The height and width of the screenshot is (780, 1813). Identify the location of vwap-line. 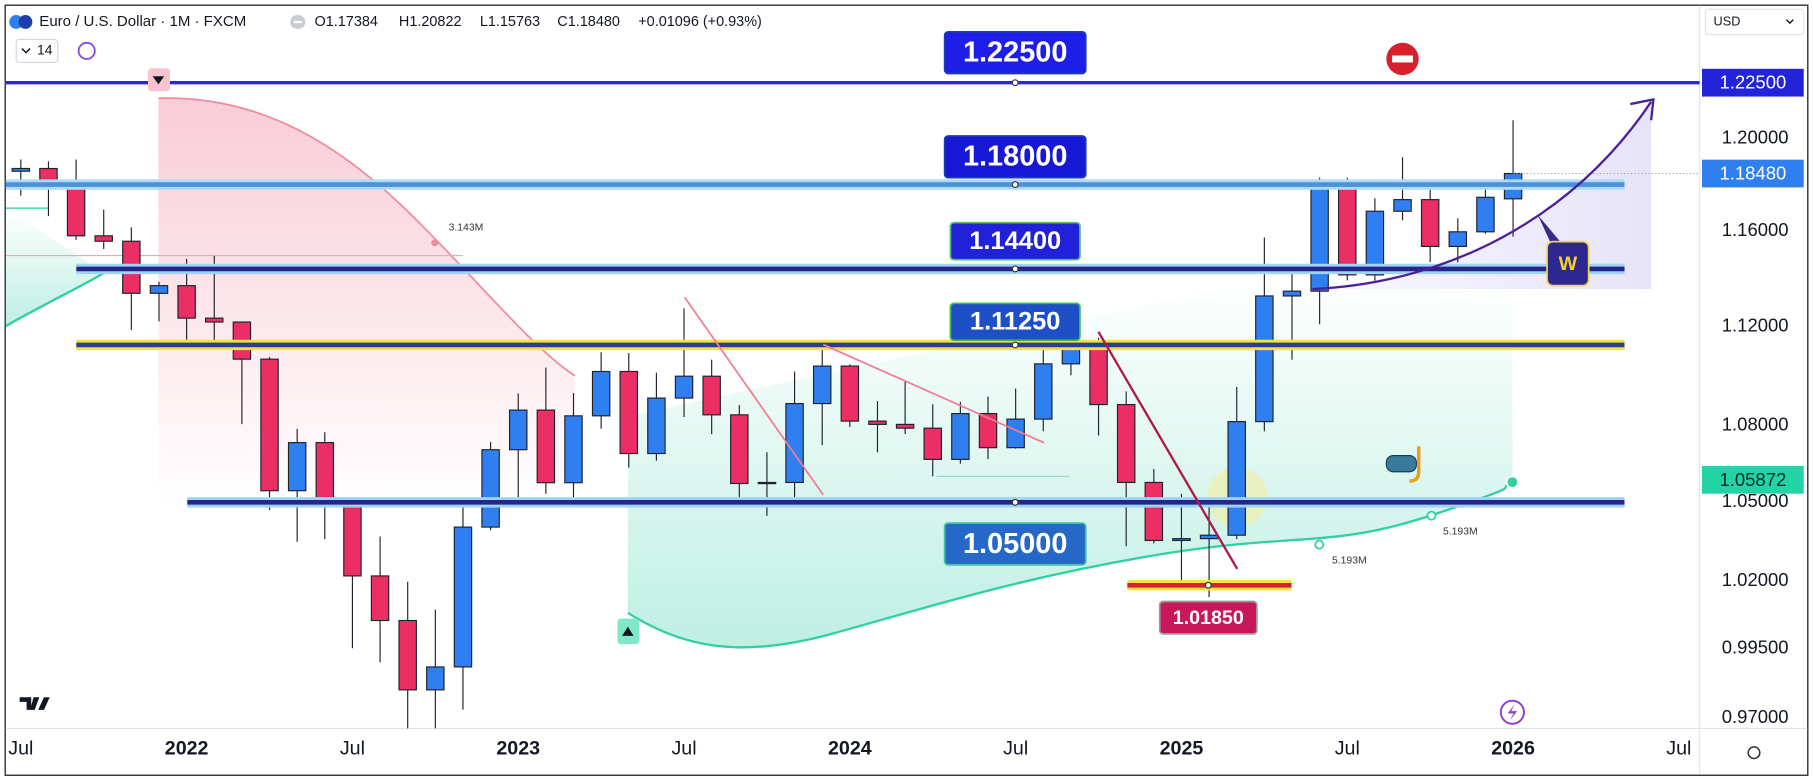
(367, 237).